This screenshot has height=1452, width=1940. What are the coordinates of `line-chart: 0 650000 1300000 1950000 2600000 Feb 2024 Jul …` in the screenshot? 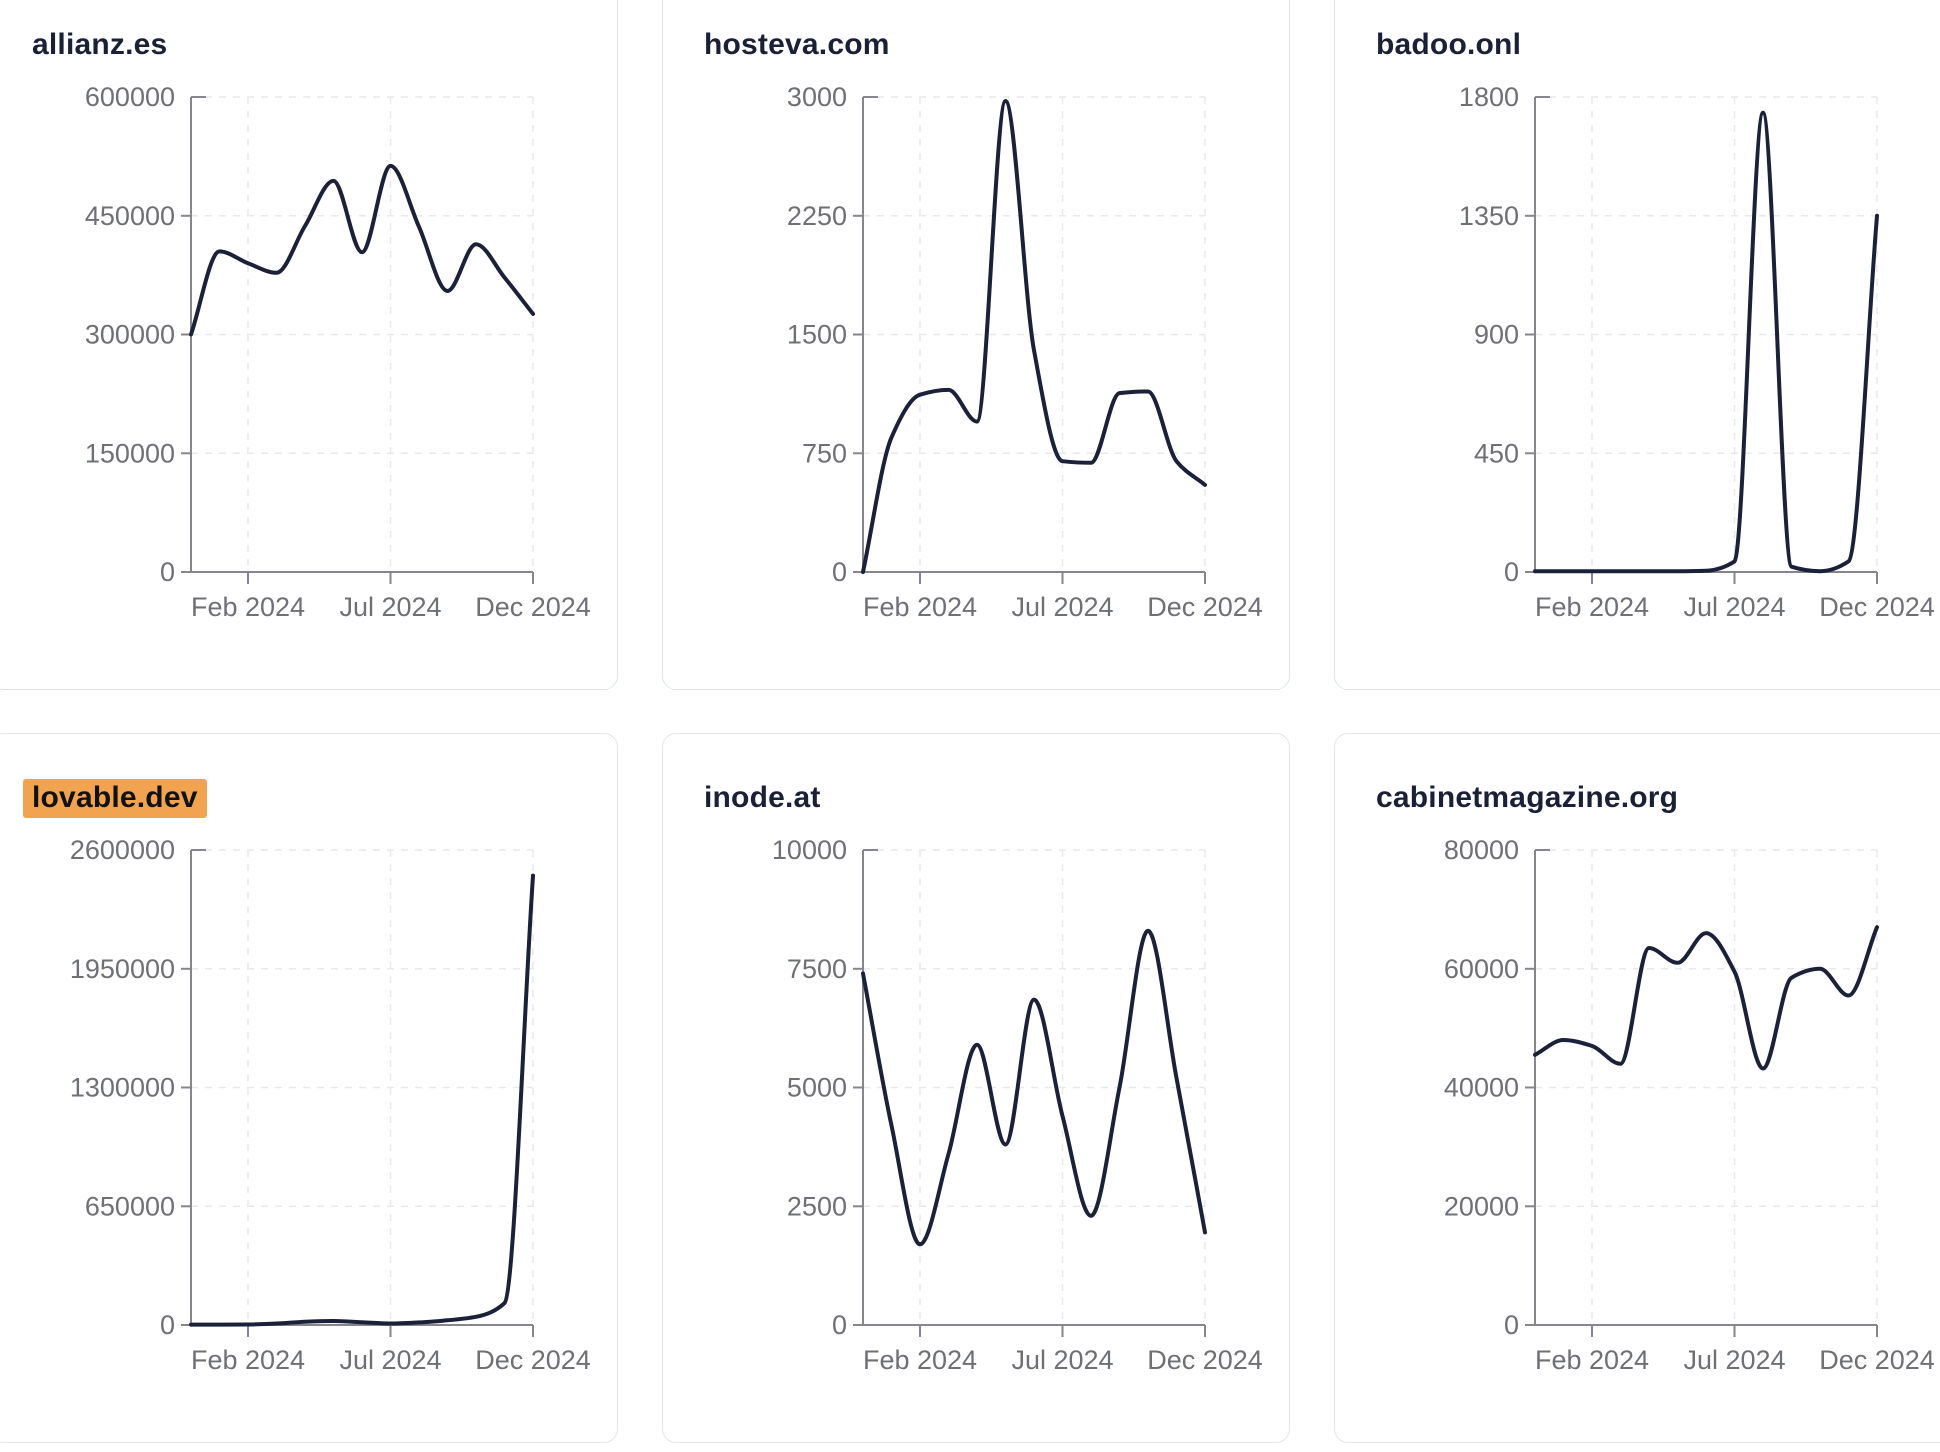 It's located at (330, 1105).